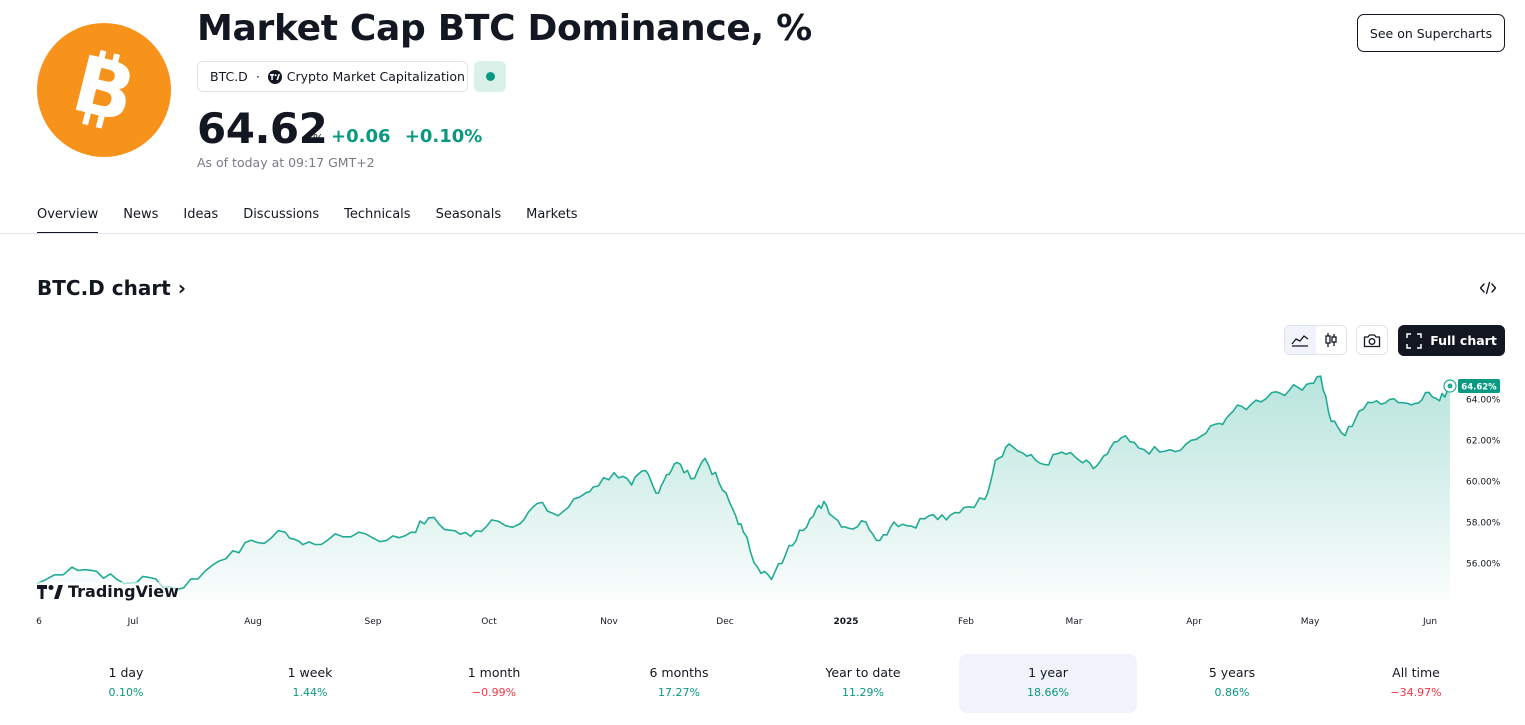 The image size is (1525, 725). I want to click on see-on-supercharts-button: See on Supercharts, so click(1431, 33).